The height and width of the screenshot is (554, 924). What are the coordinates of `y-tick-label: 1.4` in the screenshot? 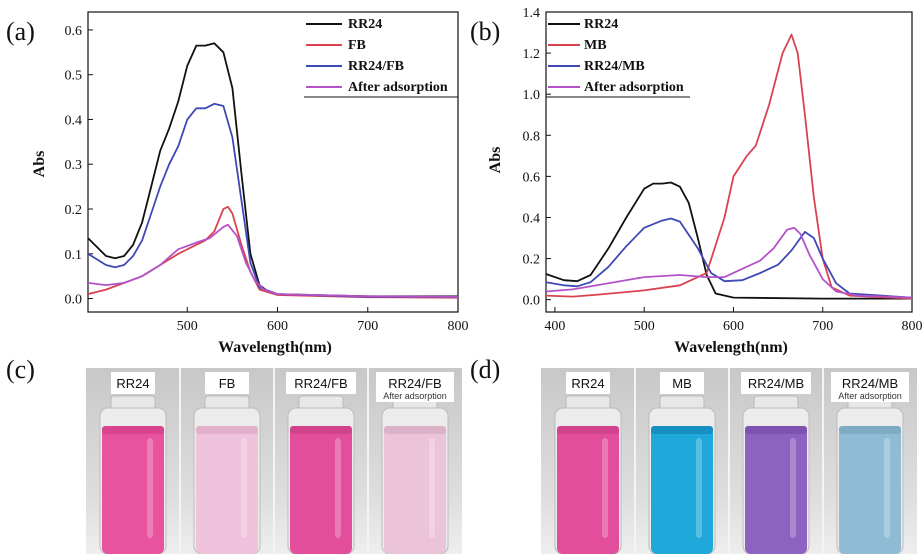 It's located at (532, 13).